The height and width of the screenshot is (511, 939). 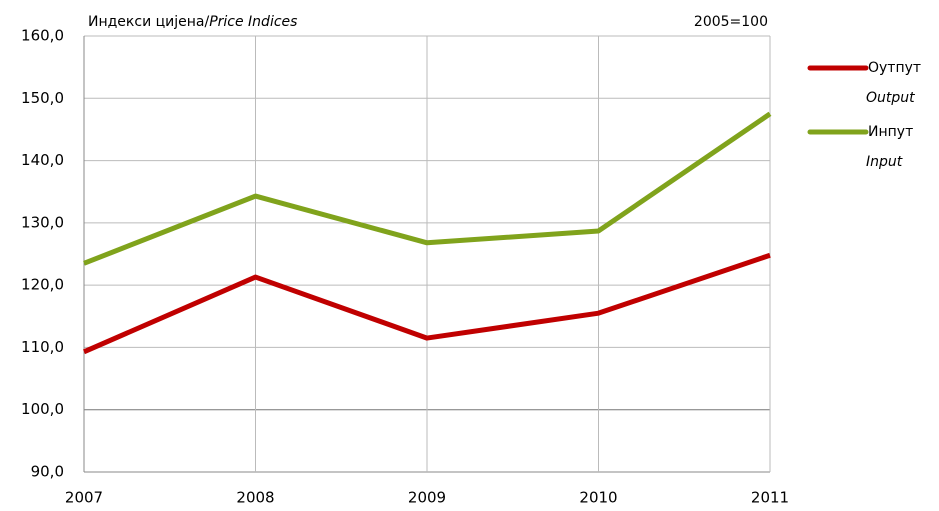 I want to click on annotation: 2005=100, so click(x=731, y=22).